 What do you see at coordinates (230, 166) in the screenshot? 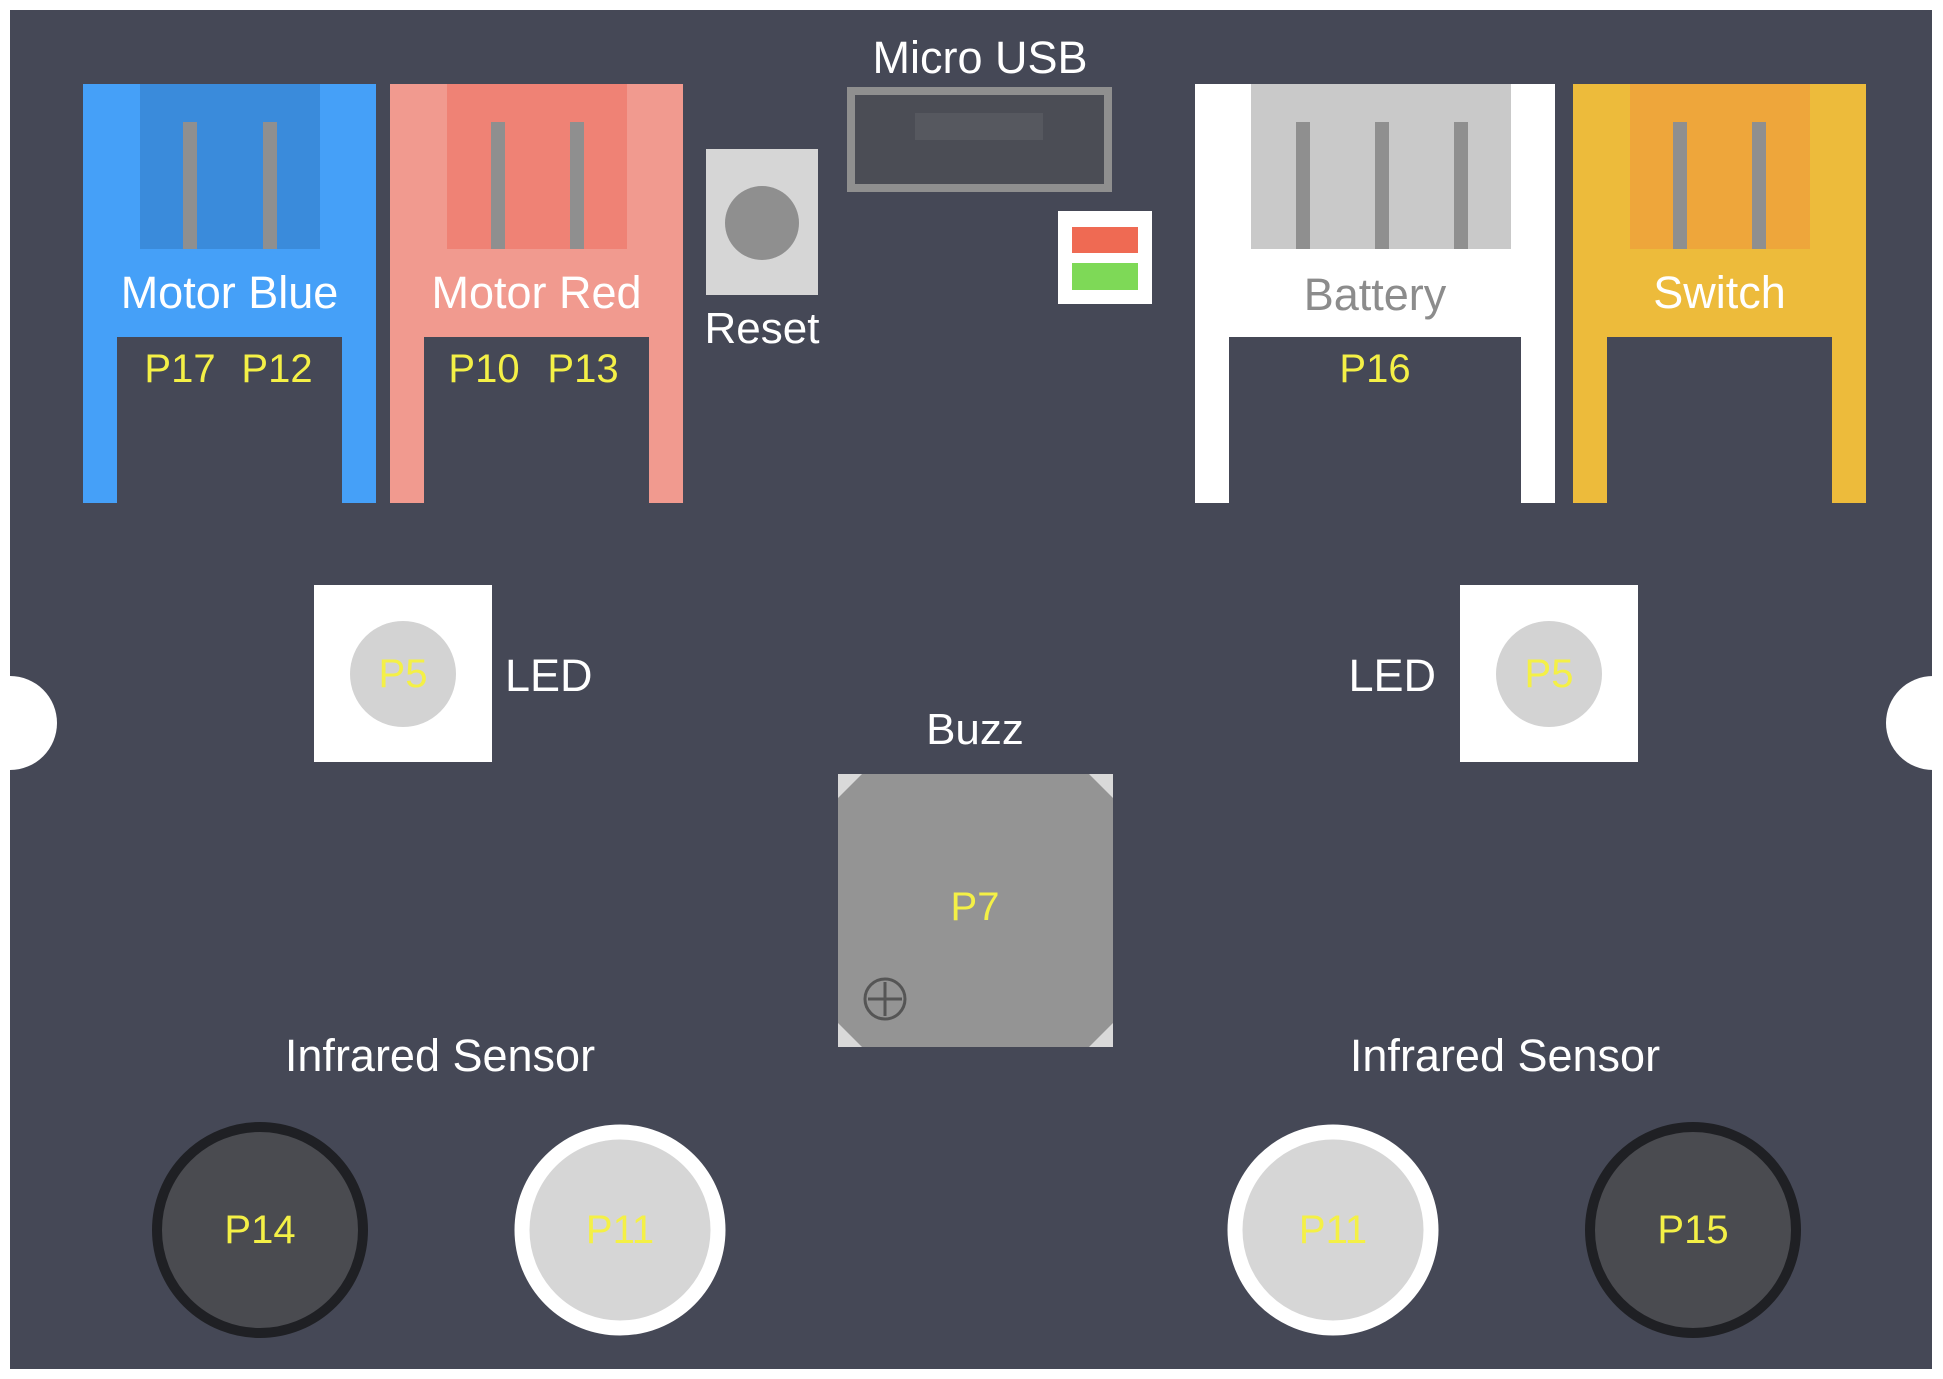
I see `motor-blue-socket` at bounding box center [230, 166].